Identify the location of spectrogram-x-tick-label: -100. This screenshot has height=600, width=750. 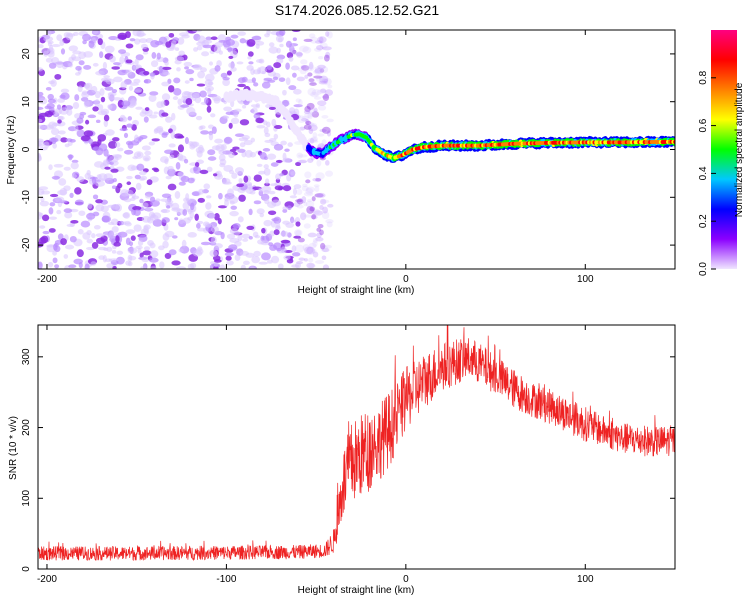
(226, 279).